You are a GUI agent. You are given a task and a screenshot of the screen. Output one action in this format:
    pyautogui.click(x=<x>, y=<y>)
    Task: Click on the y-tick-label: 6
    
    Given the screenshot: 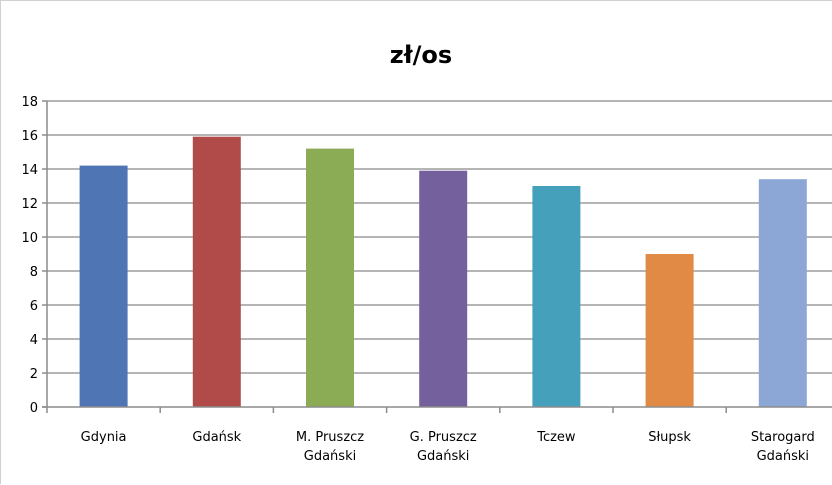 What is the action you would take?
    pyautogui.click(x=34, y=306)
    